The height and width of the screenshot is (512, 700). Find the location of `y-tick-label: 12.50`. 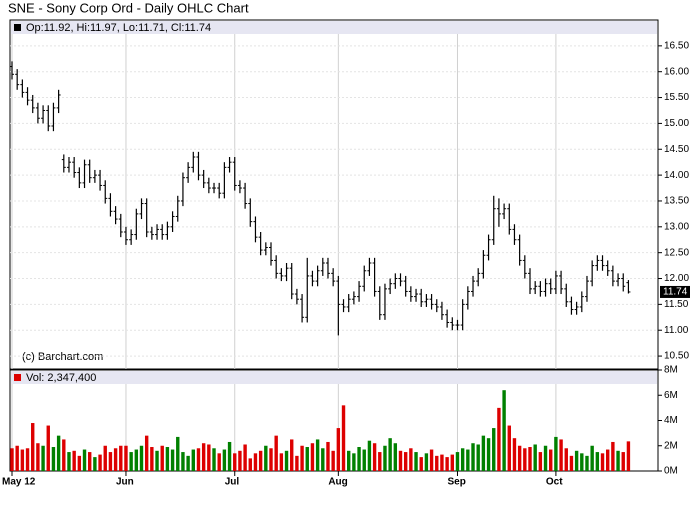

y-tick-label: 12.50 is located at coordinates (676, 252).